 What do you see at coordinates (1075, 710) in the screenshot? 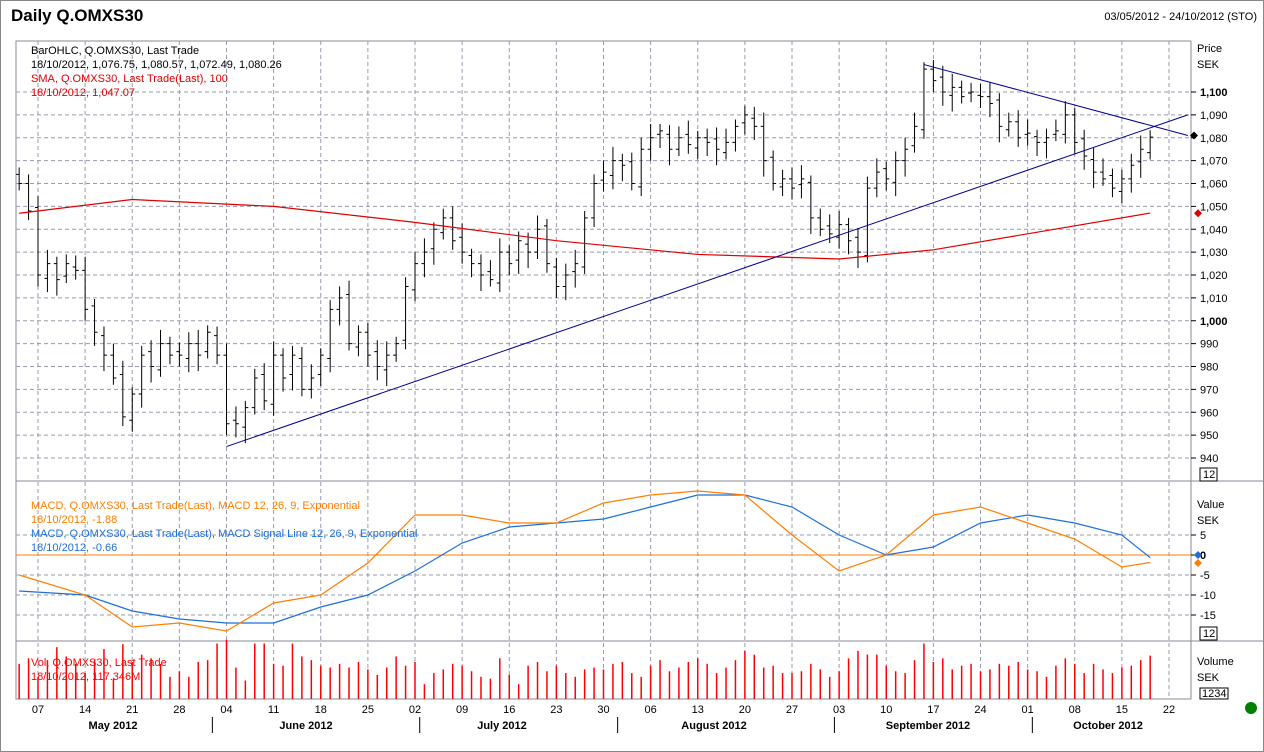
I see `x-tick-label: 08` at bounding box center [1075, 710].